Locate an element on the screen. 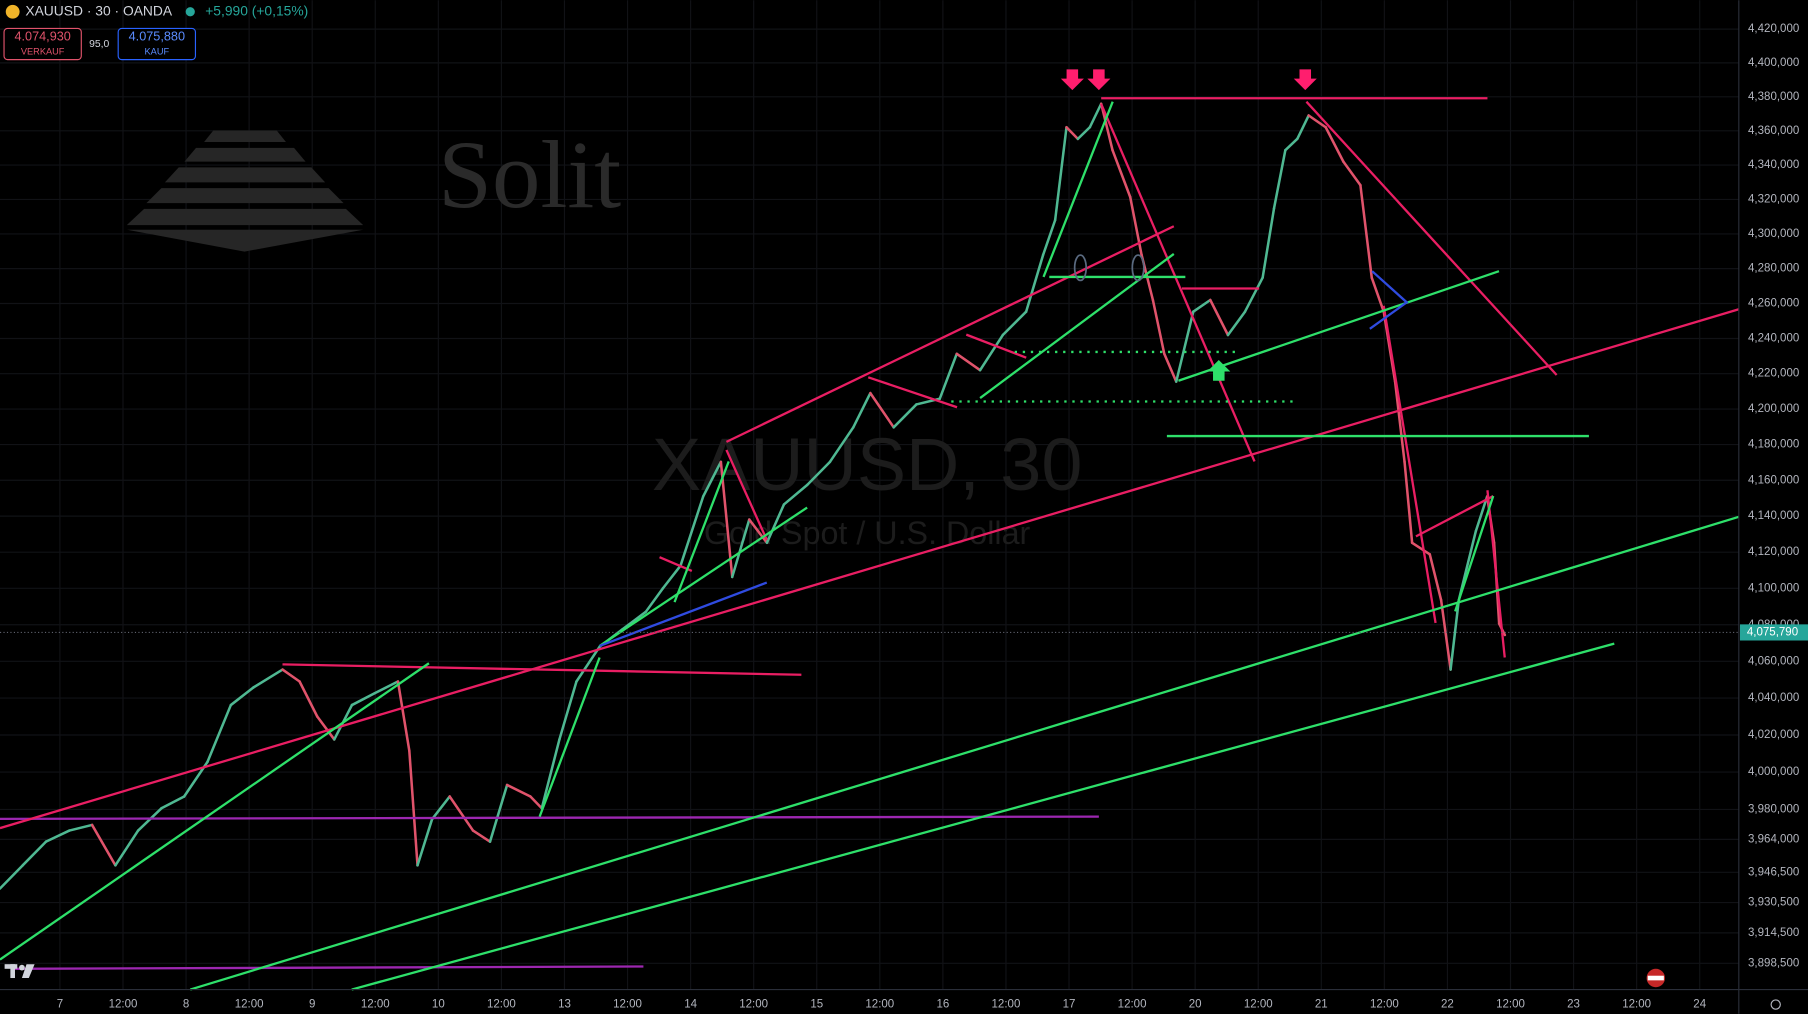  x-tick-label: 17 is located at coordinates (1069, 1005).